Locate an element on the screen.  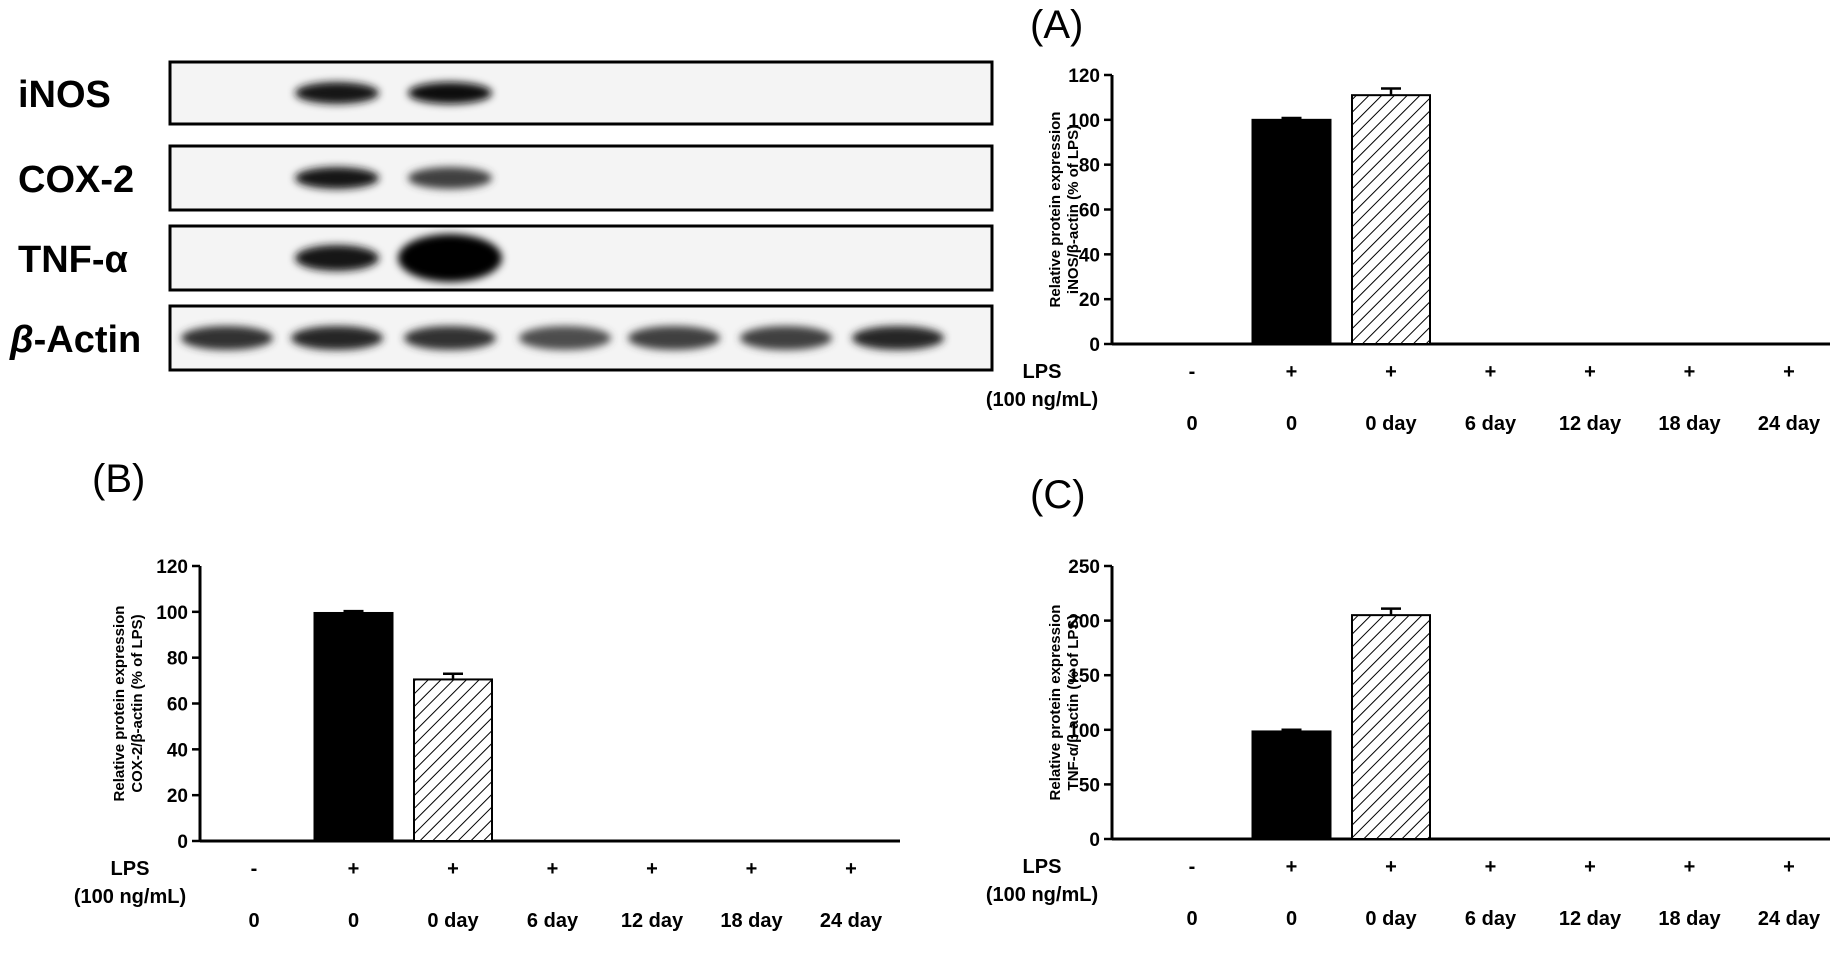
panel-label: (C) is located at coordinates (1058, 495).